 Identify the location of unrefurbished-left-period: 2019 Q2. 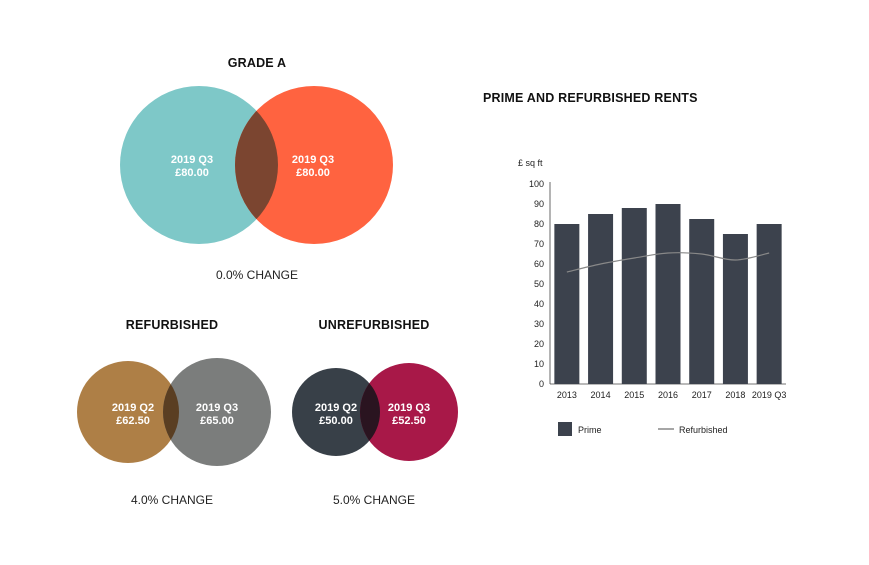
(336, 408).